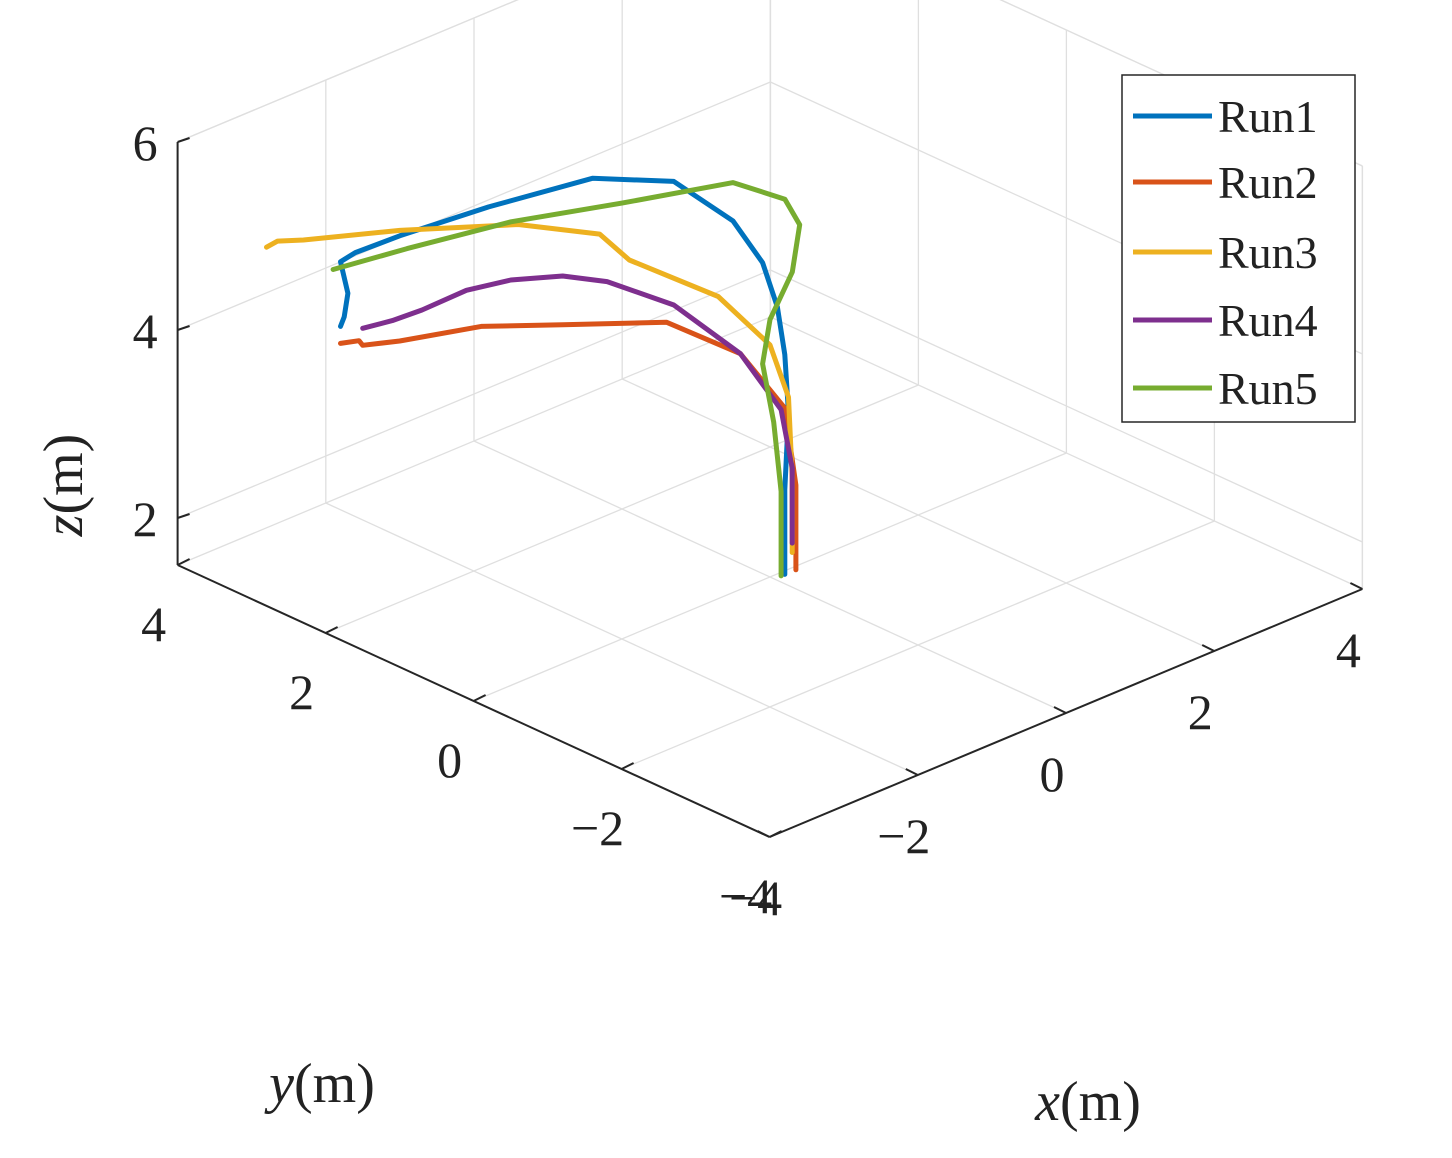  Describe the element at coordinates (1052, 774) in the screenshot. I see `x-tick-label: 0` at that location.